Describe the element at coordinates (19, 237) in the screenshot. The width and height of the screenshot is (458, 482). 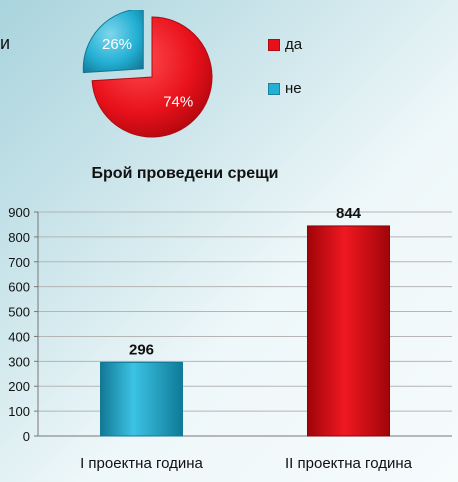
I see `y-tick-label: 800` at that location.